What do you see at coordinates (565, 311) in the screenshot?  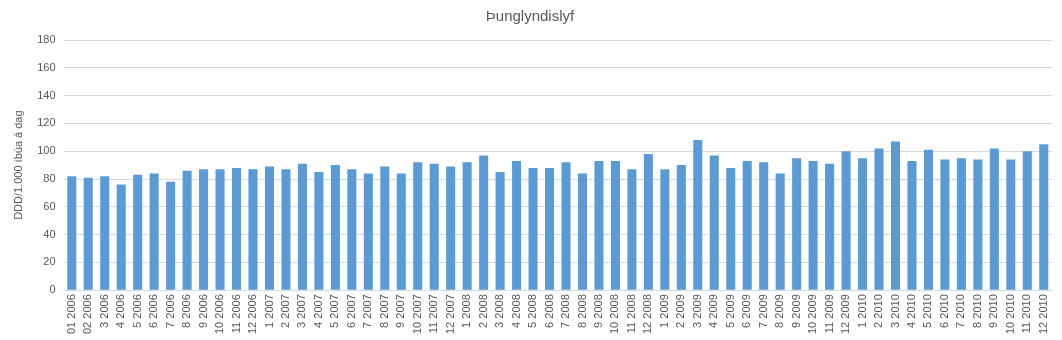 I see `x-tick-label: 7 2008` at bounding box center [565, 311].